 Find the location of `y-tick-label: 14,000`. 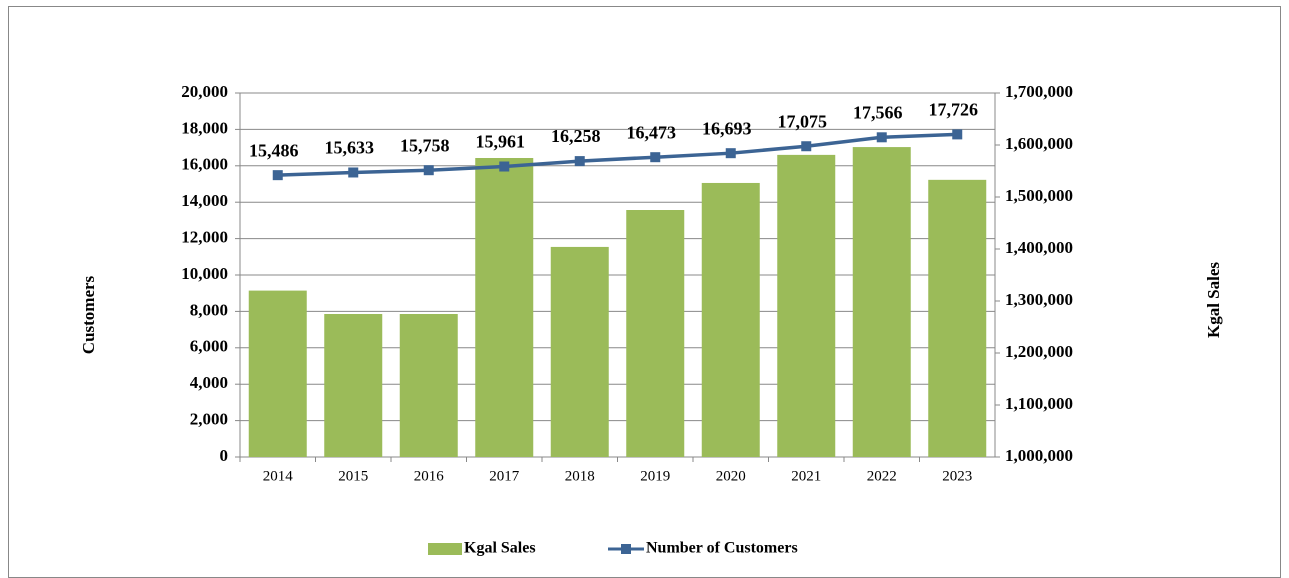

y-tick-label: 14,000 is located at coordinates (204, 200).